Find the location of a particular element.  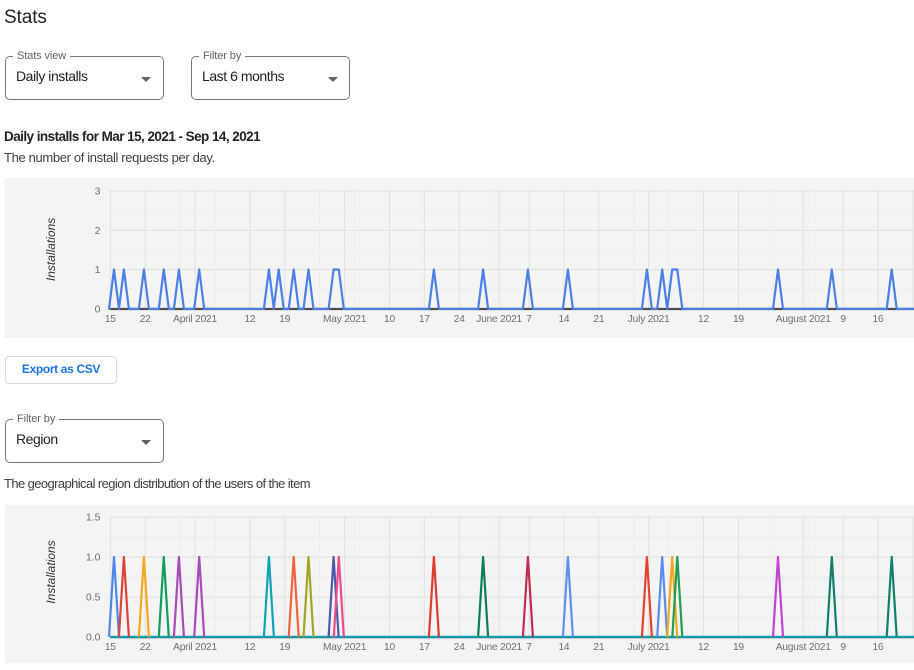

svg-text: 2 is located at coordinates (98, 231).